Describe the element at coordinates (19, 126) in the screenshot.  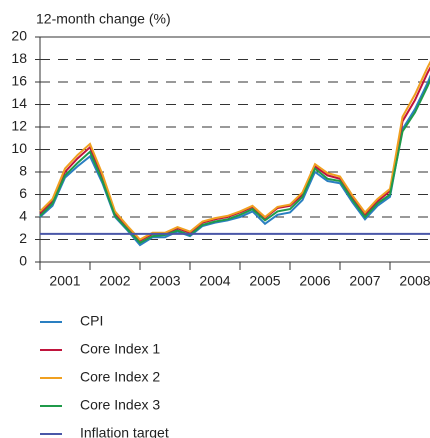
I see `y-tick-label: 12` at that location.